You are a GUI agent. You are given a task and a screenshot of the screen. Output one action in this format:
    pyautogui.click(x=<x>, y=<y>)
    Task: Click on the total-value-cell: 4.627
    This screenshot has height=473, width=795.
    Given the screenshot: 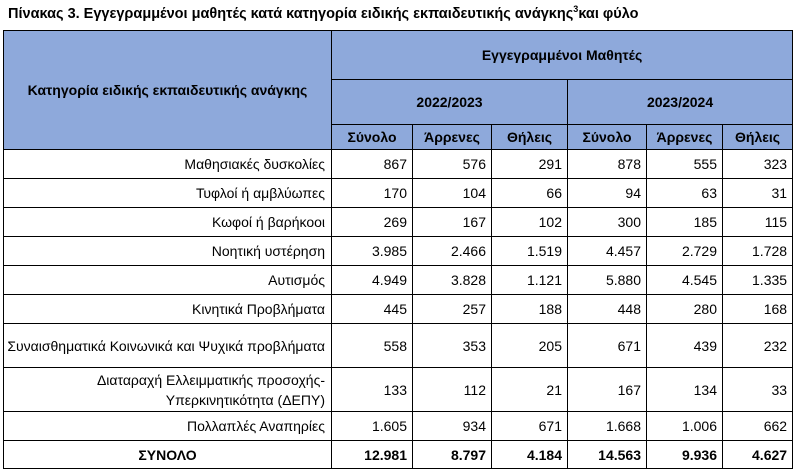 What is the action you would take?
    pyautogui.click(x=757, y=454)
    